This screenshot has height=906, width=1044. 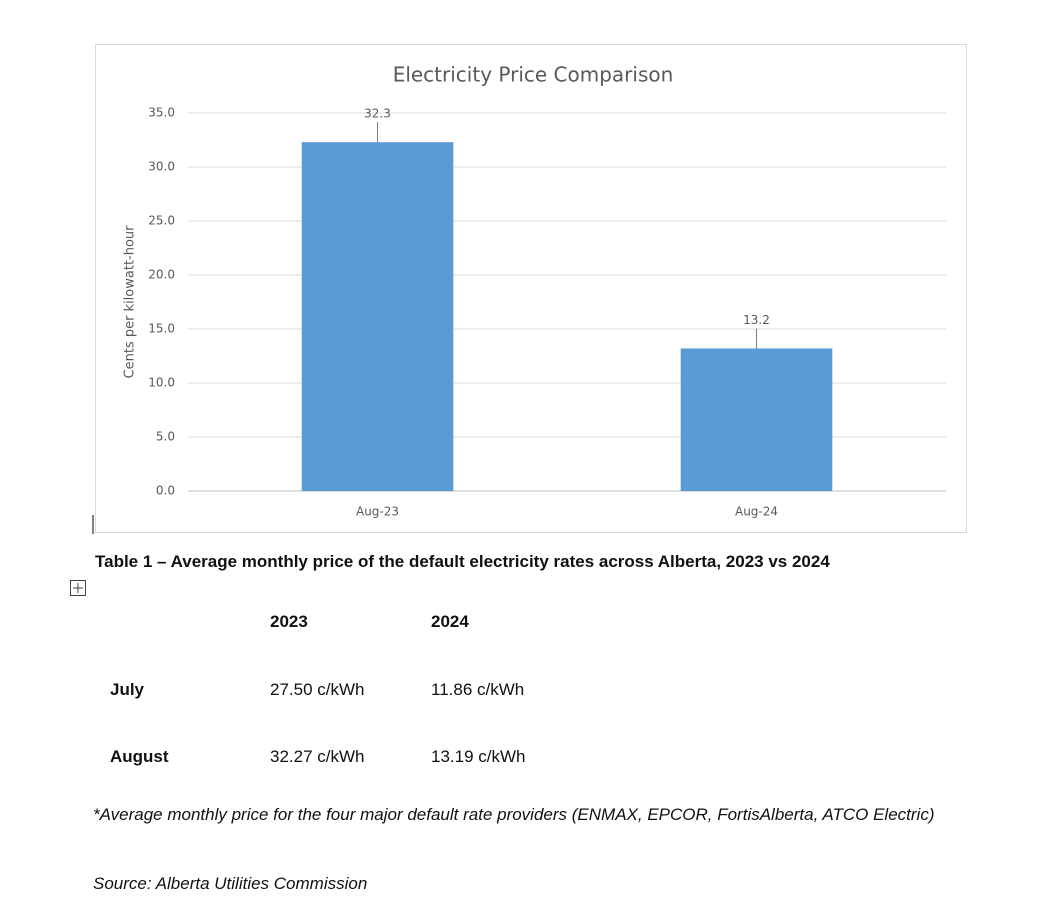 What do you see at coordinates (756, 512) in the screenshot?
I see `x-tick-label: Aug-24` at bounding box center [756, 512].